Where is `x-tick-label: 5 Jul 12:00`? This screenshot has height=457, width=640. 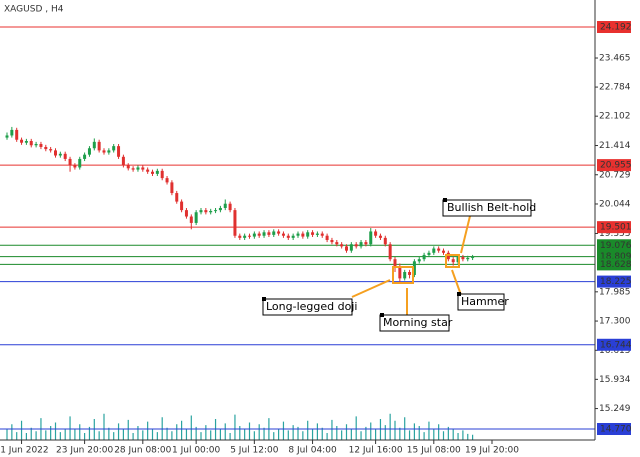 x-tick-label: 5 Jul 12:00 is located at coordinates (254, 451).